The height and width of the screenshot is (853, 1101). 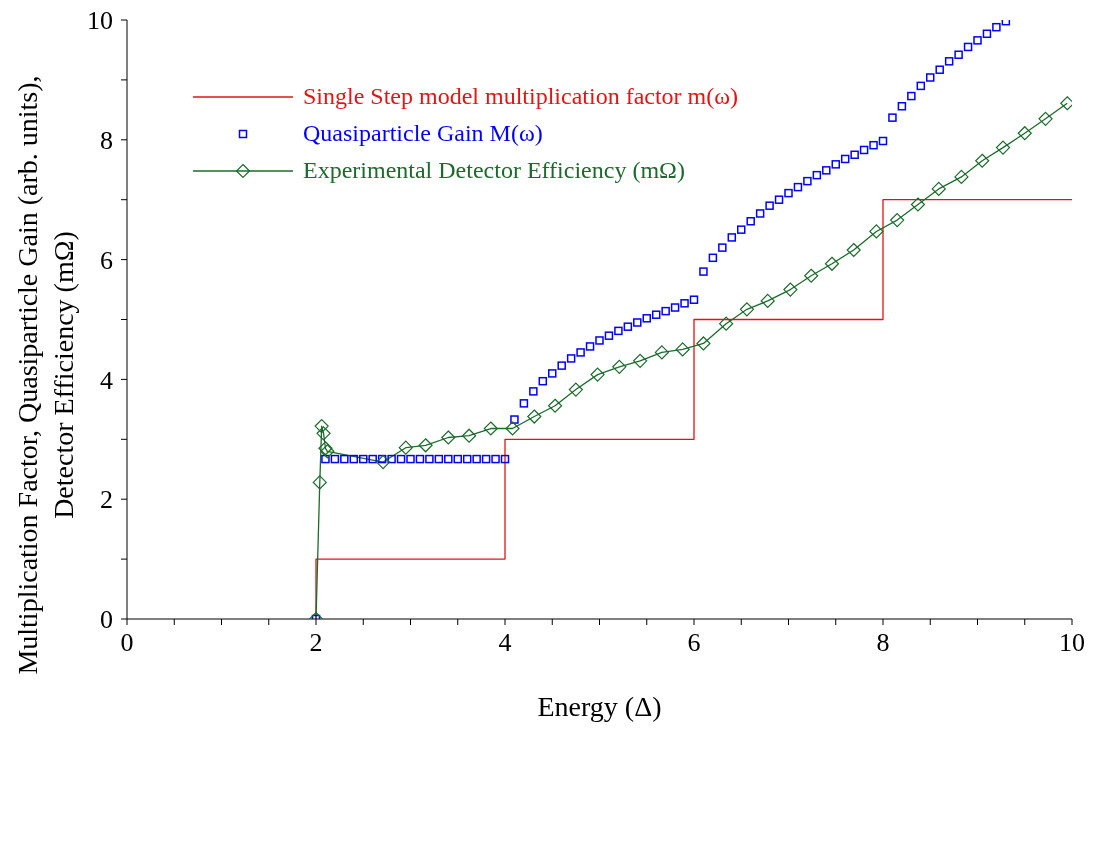 I want to click on x-tick-label: 8, so click(x=883, y=643).